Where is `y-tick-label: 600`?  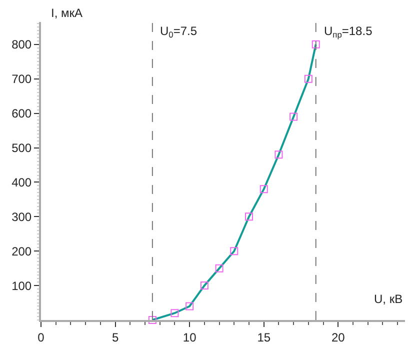 y-tick-label: 600 is located at coordinates (22, 113).